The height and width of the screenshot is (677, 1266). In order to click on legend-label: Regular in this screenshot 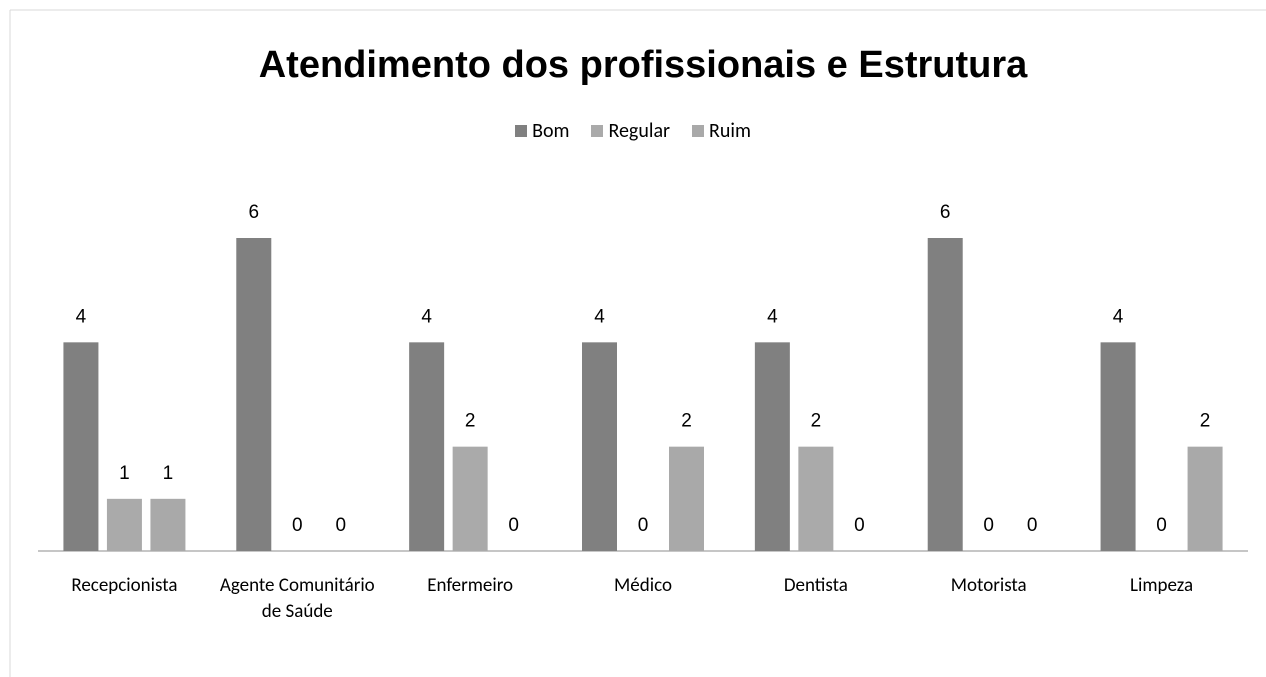, I will do `click(639, 131)`.